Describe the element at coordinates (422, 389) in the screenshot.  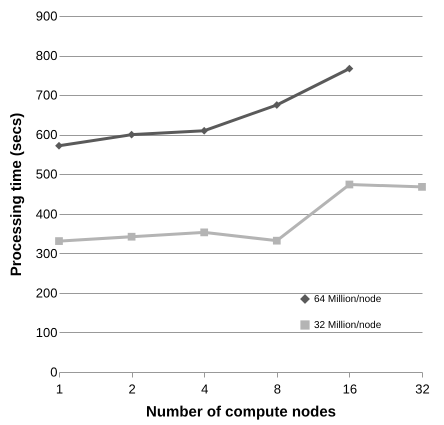
I see `x-tick-label: 32` at that location.